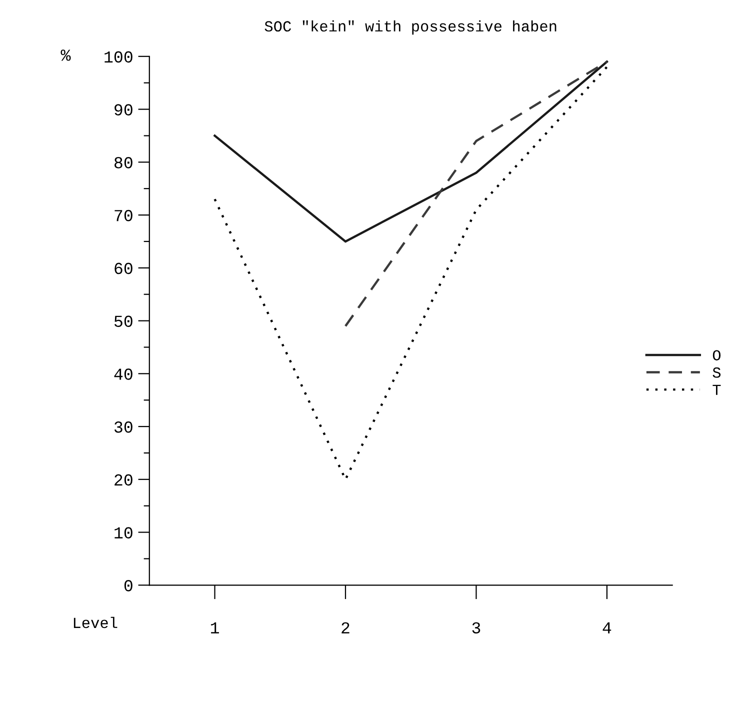  What do you see at coordinates (123, 321) in the screenshot?
I see `y-tick-label: 50` at bounding box center [123, 321].